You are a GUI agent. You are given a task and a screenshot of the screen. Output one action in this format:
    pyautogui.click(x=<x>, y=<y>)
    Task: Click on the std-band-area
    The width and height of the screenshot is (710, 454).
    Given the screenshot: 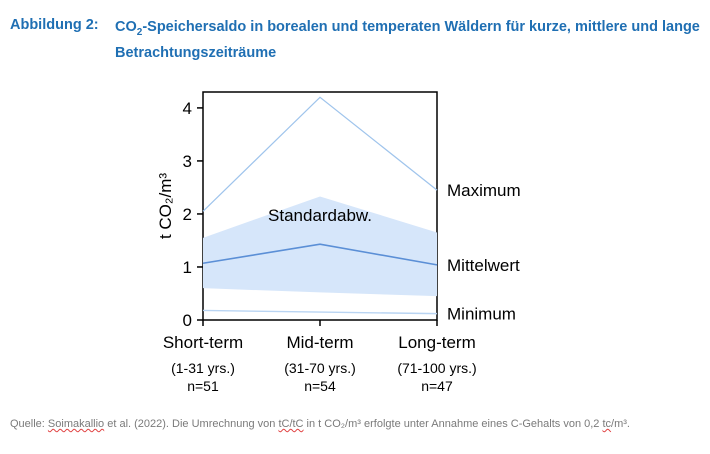 What is the action you would take?
    pyautogui.click(x=320, y=246)
    